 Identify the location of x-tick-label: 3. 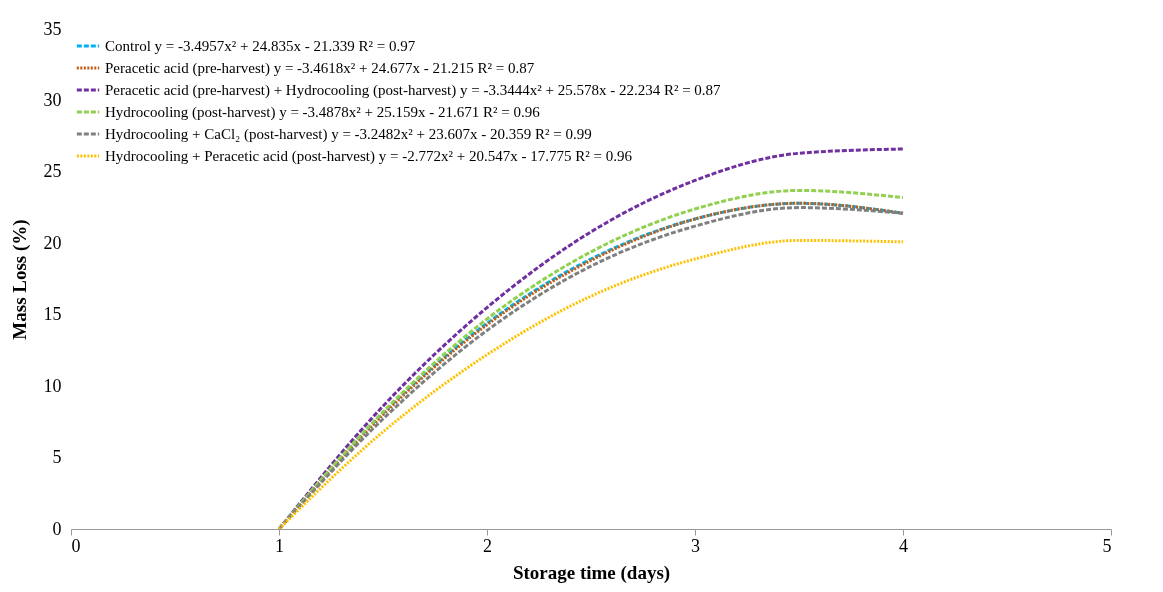
(695, 545).